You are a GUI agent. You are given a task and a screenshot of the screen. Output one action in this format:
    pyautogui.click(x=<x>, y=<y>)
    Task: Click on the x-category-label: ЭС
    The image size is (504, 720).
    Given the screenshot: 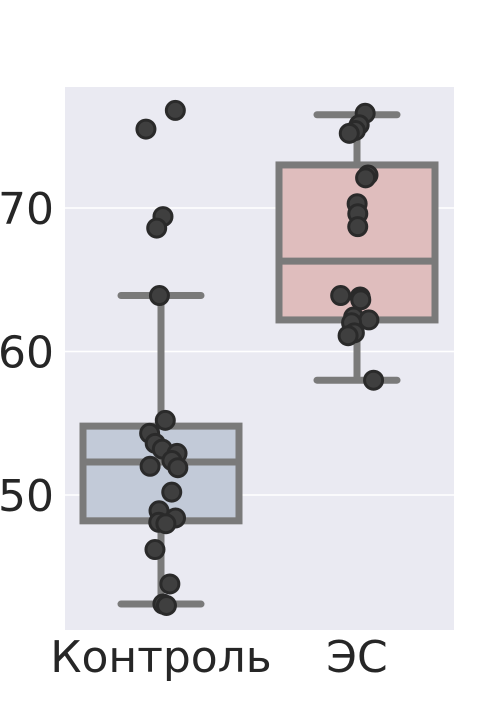 What is the action you would take?
    pyautogui.click(x=356, y=657)
    